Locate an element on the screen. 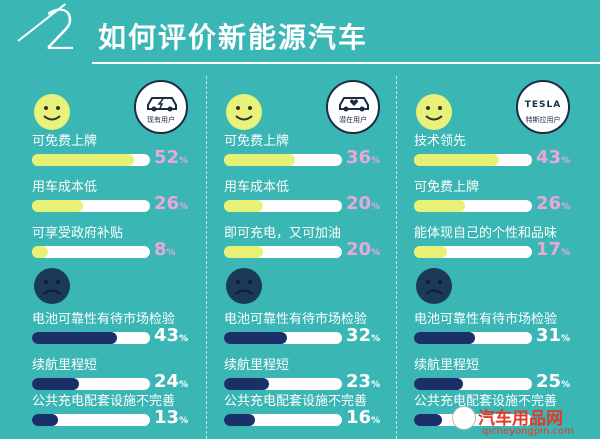 The width and height of the screenshot is (600, 439). user-badge: 潜在用户 is located at coordinates (353, 107).